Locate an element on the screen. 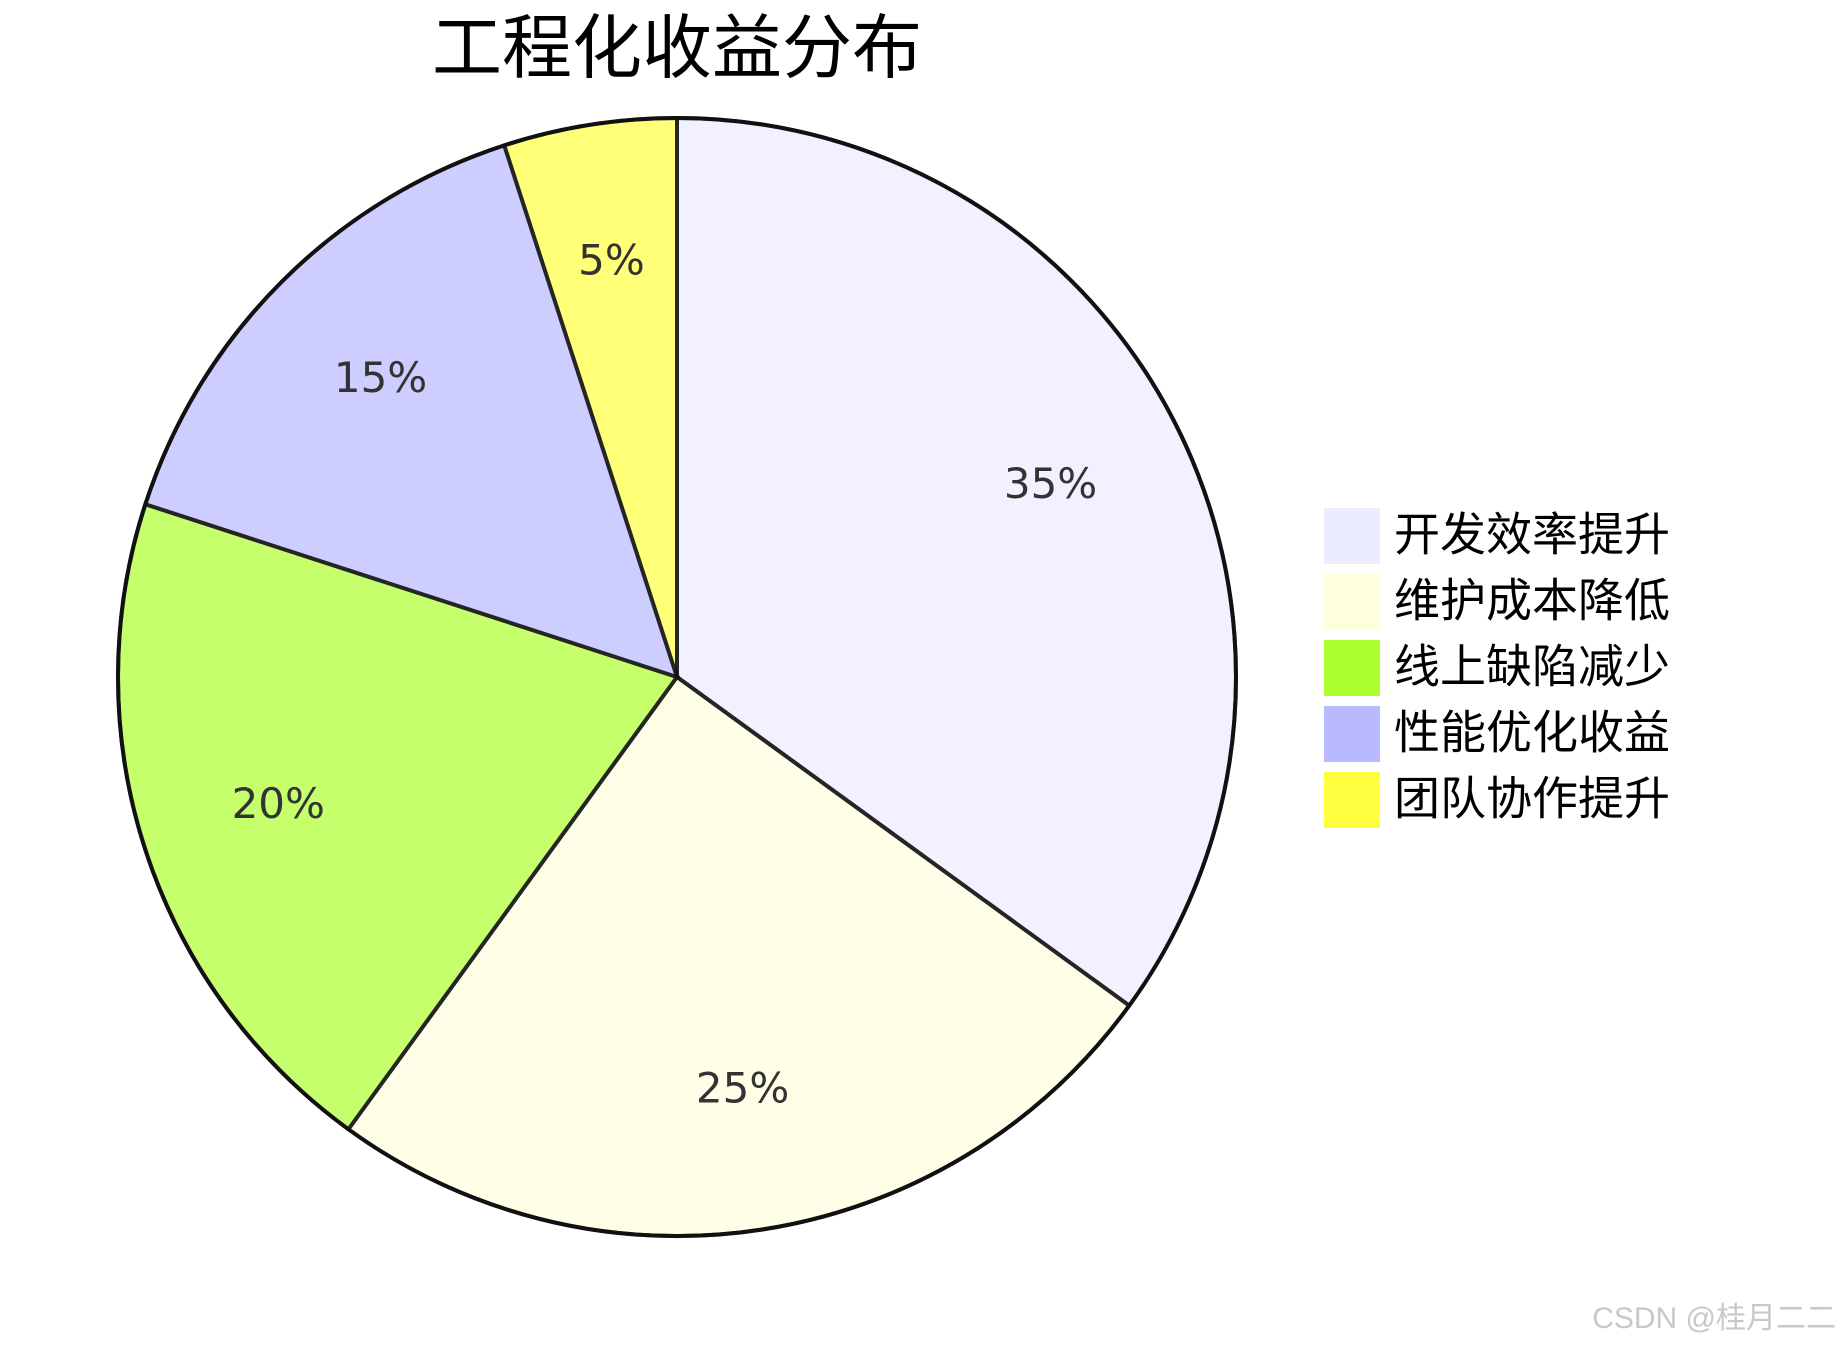 This screenshot has height=1354, width=1842. slice-label: 35% is located at coordinates (1050, 483).